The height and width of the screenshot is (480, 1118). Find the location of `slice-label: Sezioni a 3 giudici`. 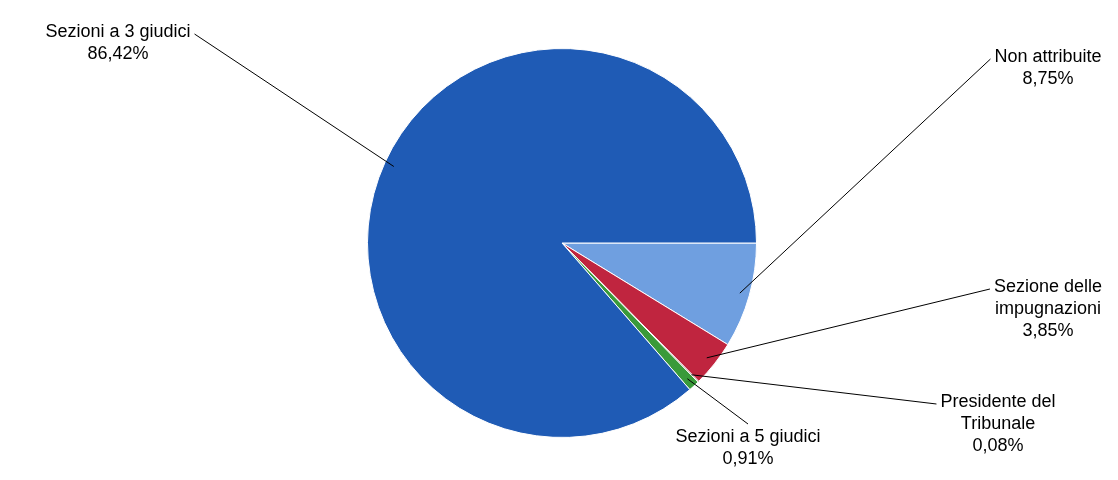

slice-label: Sezioni a 3 giudici is located at coordinates (118, 30).